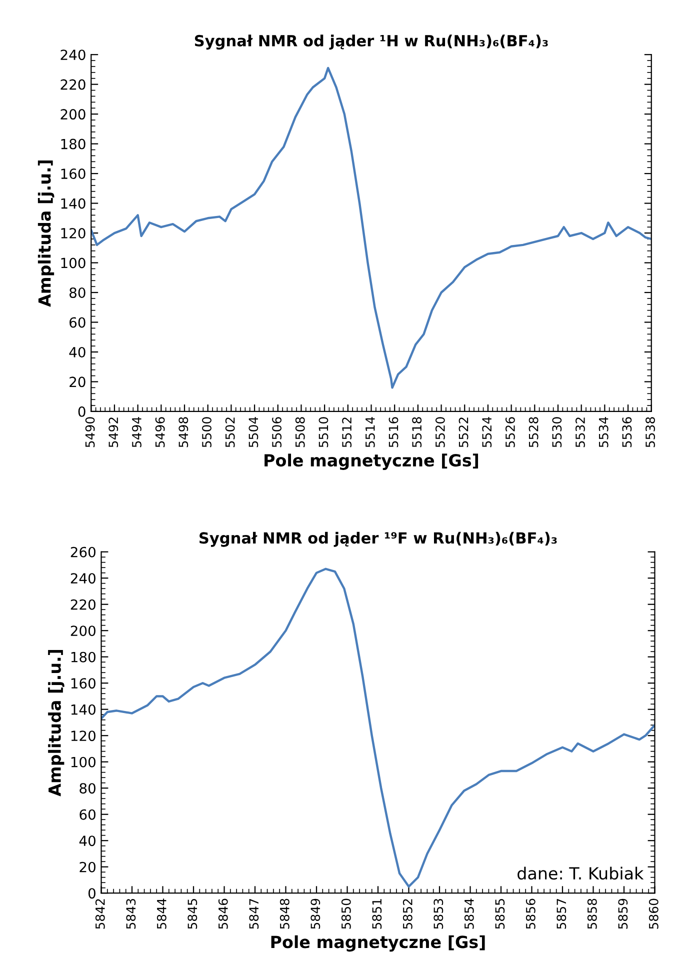  Describe the element at coordinates (90, 432) in the screenshot. I see `x-tick-label: 5490` at that location.